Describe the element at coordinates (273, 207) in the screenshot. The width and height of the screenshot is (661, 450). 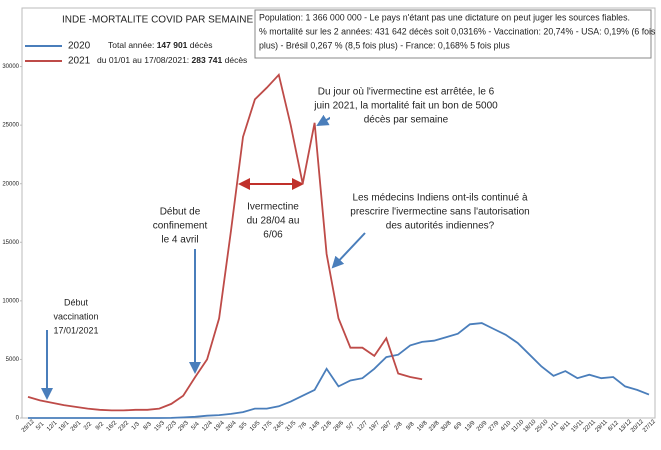
I see `annotation: Ivermectine` at that location.